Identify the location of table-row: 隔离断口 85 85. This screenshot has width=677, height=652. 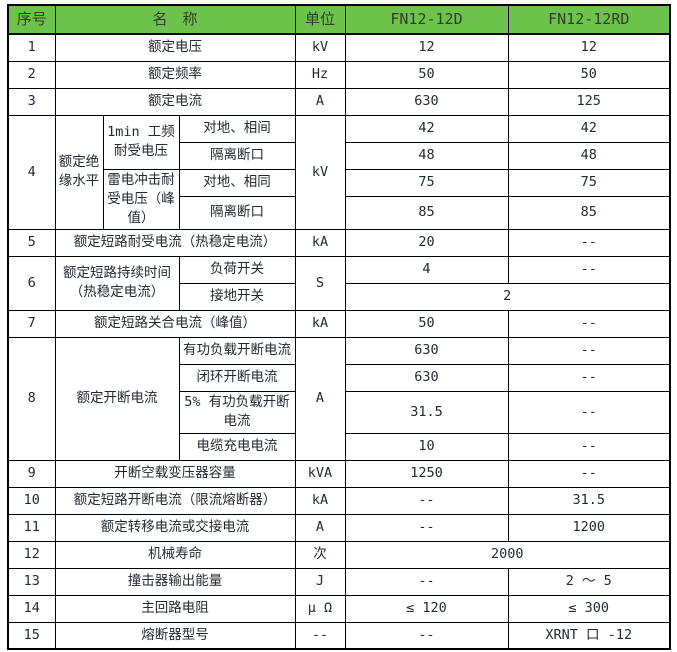
(339, 212).